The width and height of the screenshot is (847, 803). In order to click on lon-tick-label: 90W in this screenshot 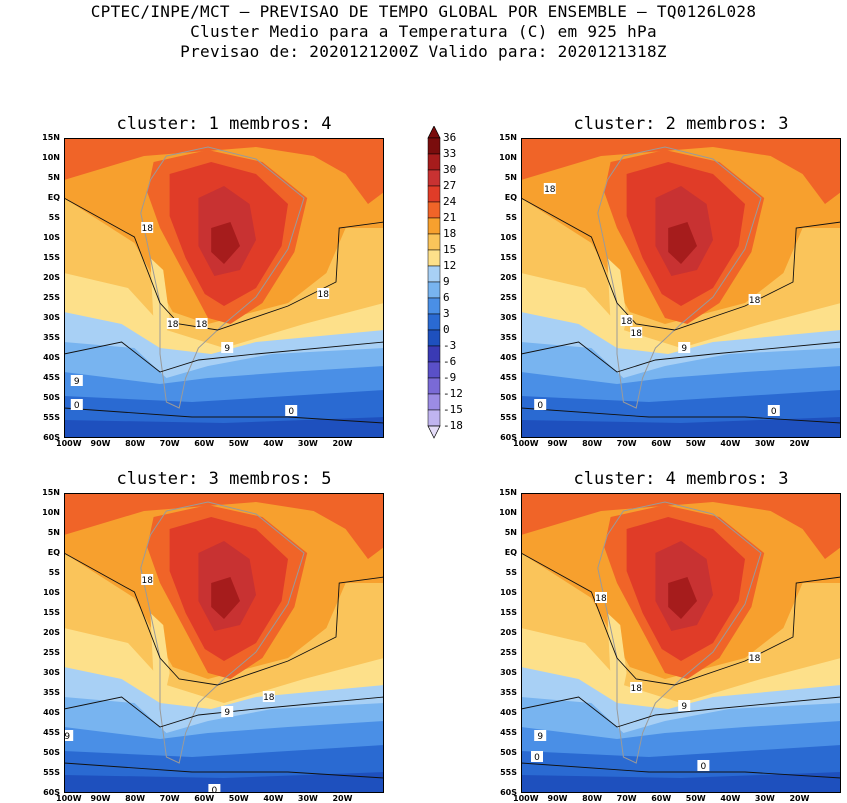, I will do `click(100, 443)`.